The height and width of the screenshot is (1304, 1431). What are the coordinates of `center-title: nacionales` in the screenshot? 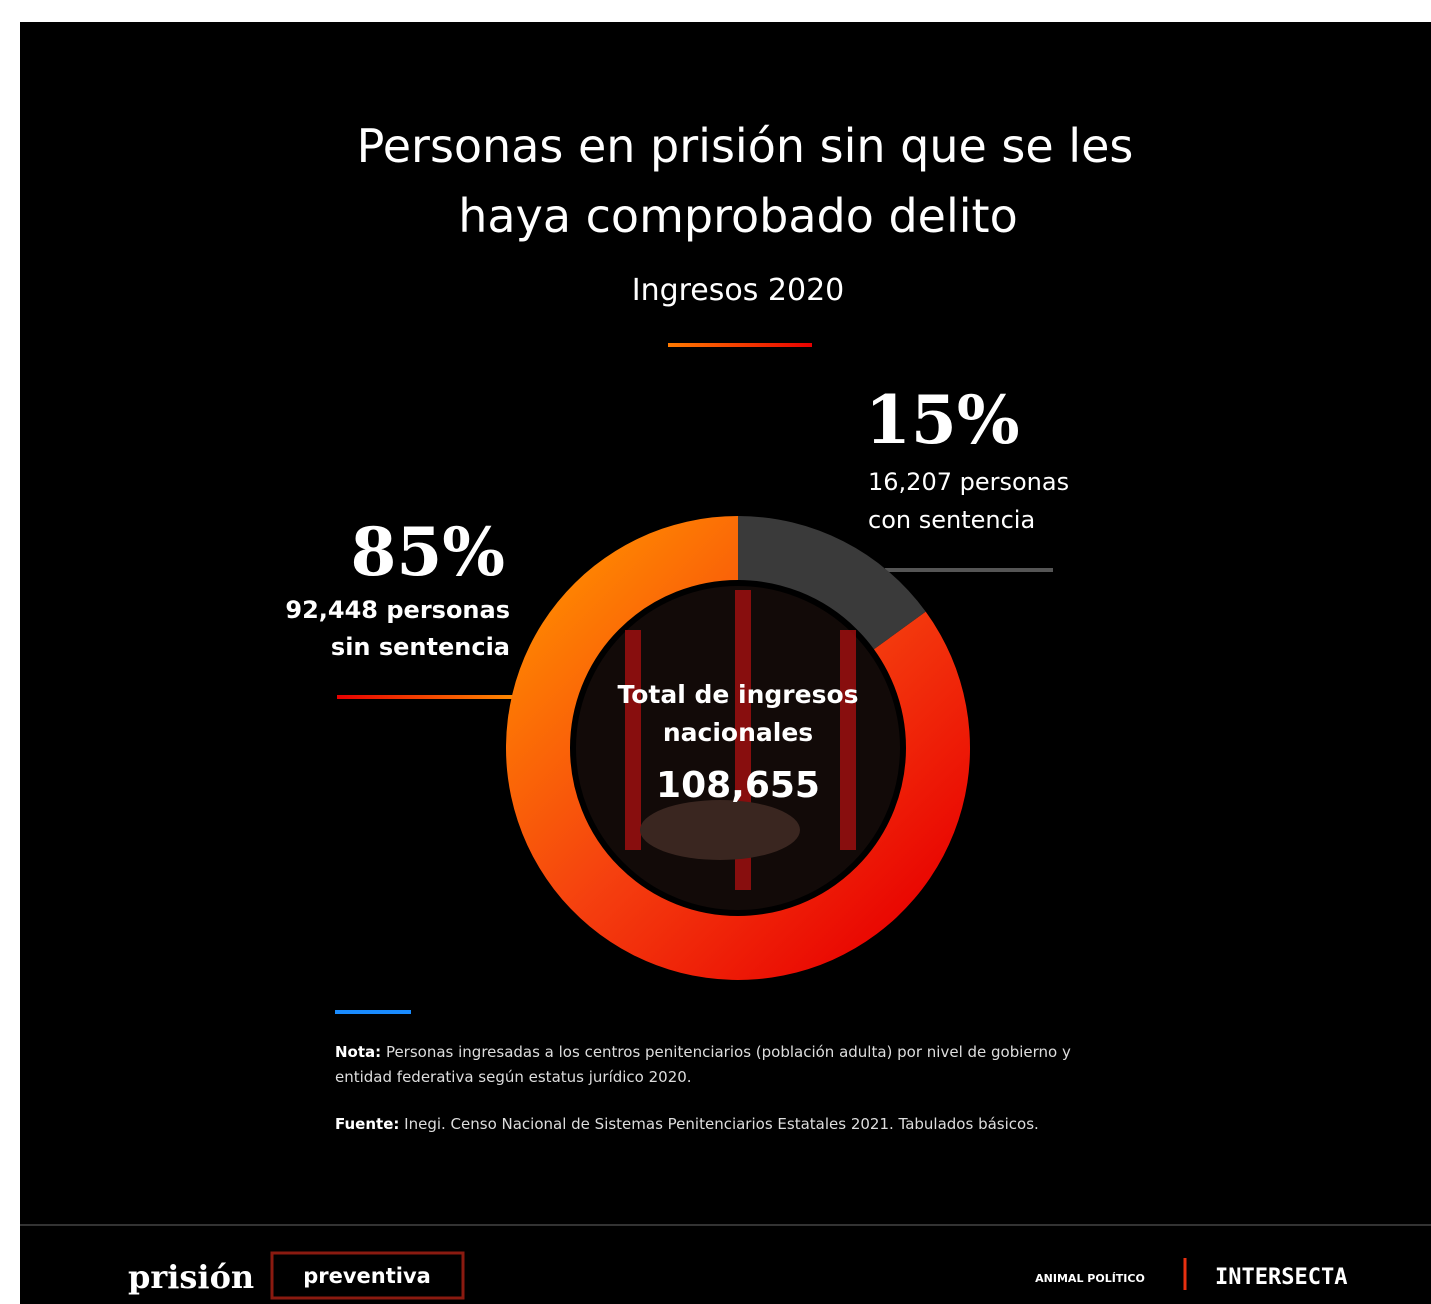 It's located at (738, 732).